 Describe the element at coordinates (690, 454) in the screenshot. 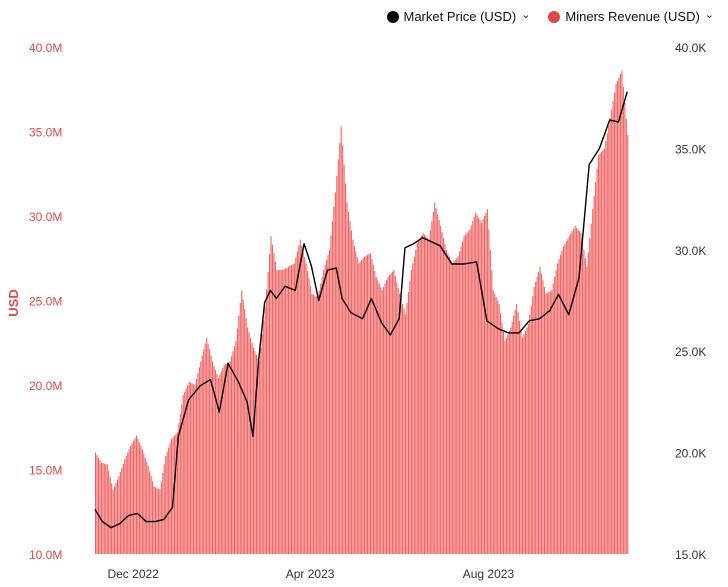

I see `right-tick-label: 20.0K` at that location.